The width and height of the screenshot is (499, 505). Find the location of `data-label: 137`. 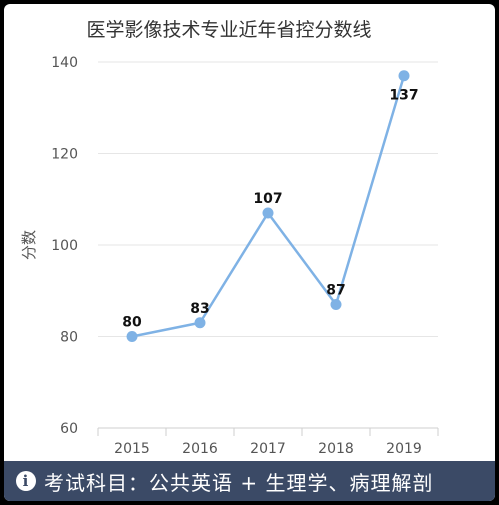

data-label: 137 is located at coordinates (403, 96).